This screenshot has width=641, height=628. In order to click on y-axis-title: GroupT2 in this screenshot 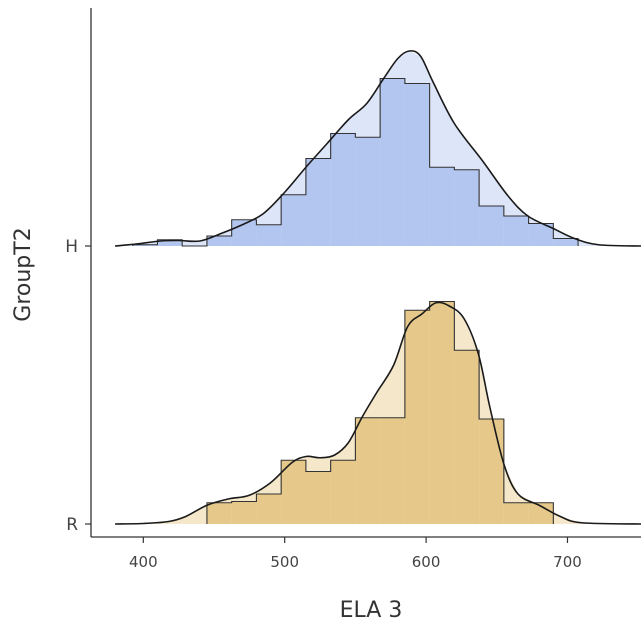, I will do `click(23, 274)`.